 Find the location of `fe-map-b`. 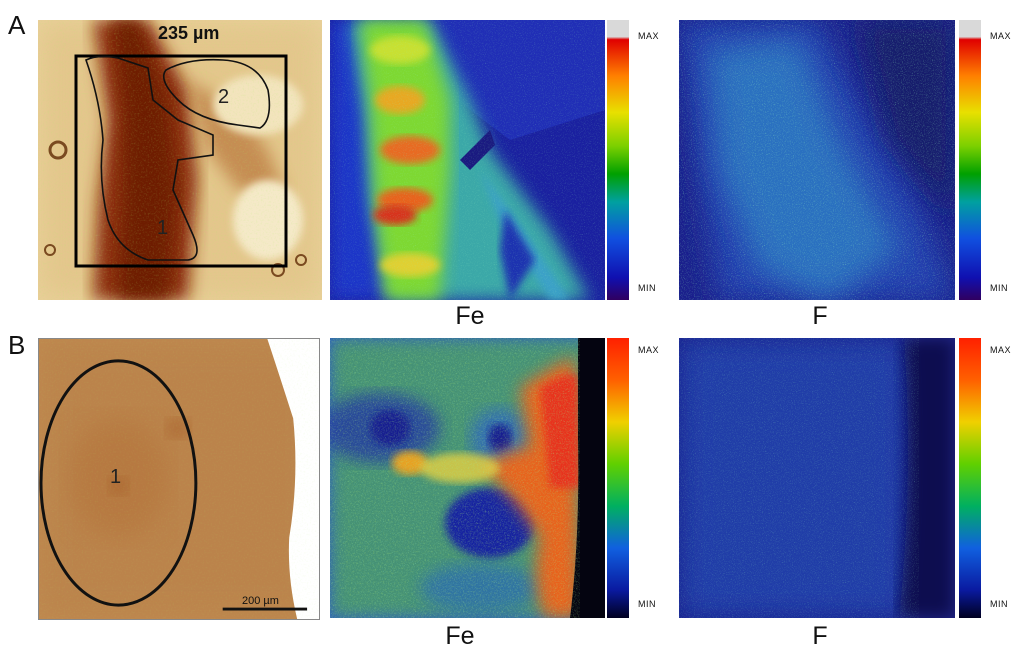

fe-map-b is located at coordinates (467, 478).